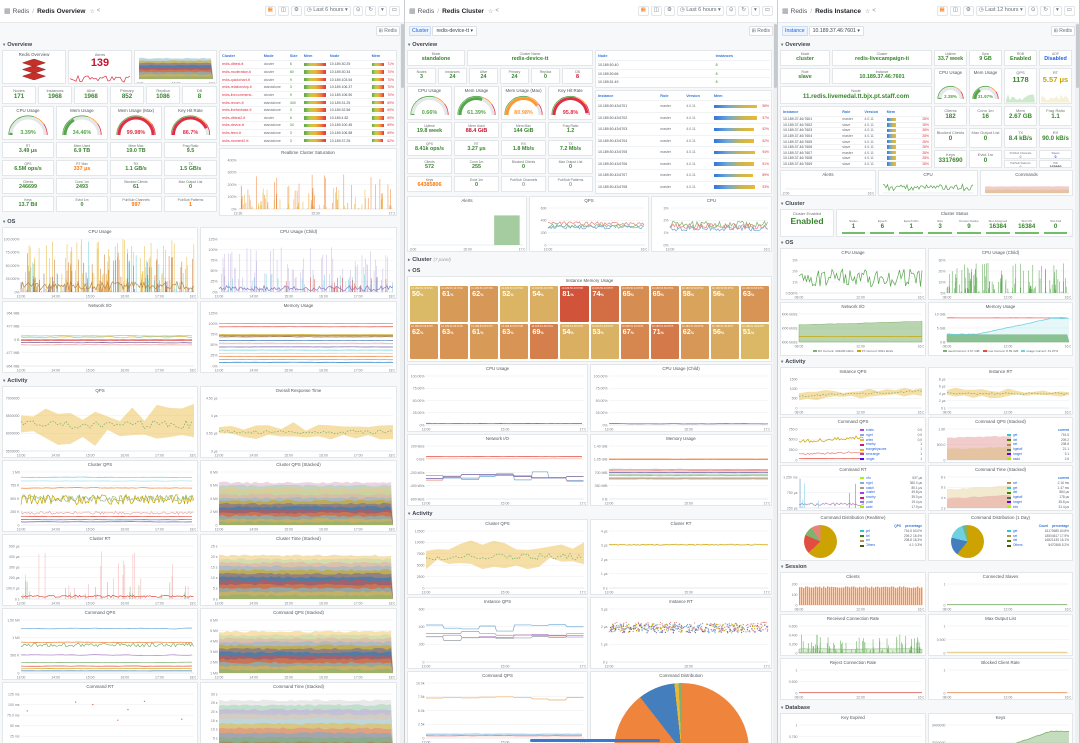  Describe the element at coordinates (589, 280) in the screenshot. I see `panel-title: Instance Memory Usage` at that location.